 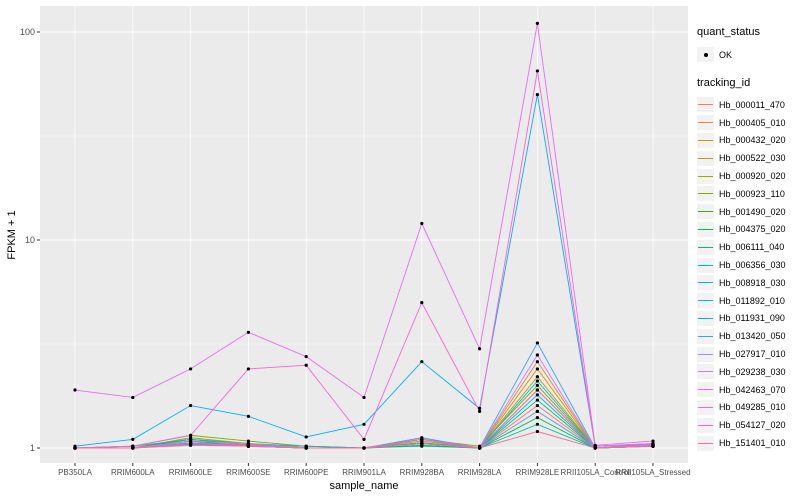 I want to click on legend-entry-label: Hb_000920_020, so click(x=752, y=176).